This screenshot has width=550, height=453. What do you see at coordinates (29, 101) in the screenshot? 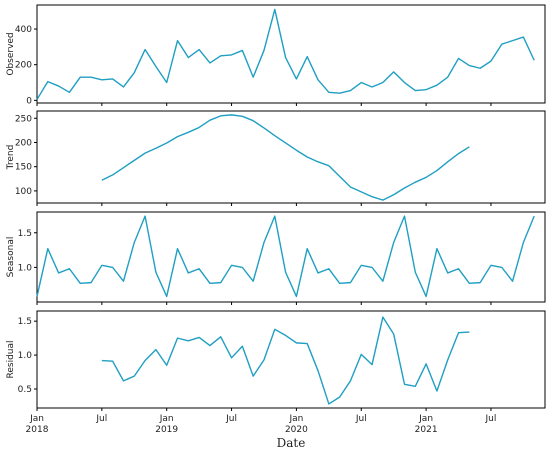
I see `y-tick-label-observed: 0` at bounding box center [29, 101].